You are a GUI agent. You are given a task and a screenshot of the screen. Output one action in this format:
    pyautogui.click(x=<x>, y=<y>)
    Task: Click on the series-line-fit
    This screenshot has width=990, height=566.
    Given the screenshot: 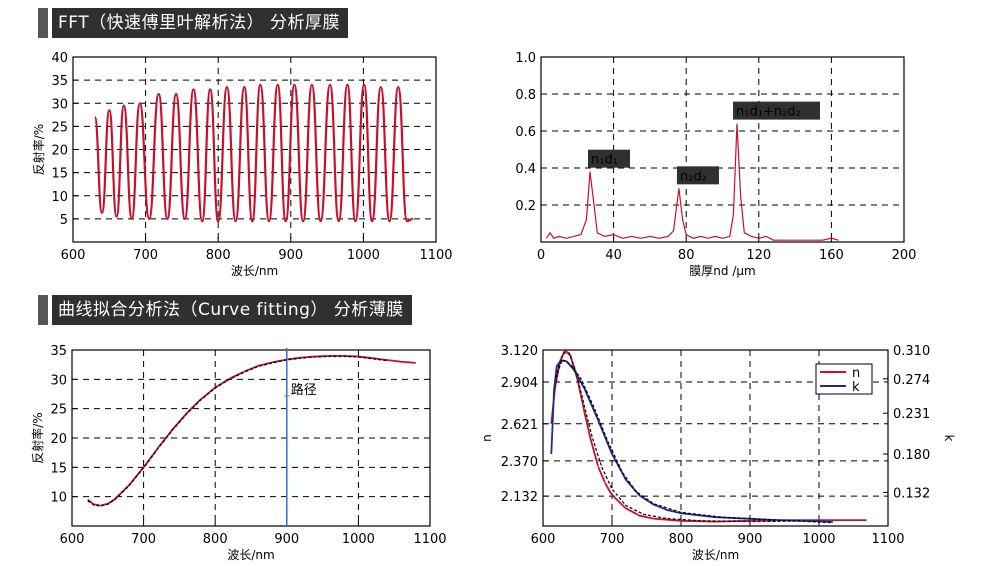 What is the action you would take?
    pyautogui.click(x=237, y=431)
    